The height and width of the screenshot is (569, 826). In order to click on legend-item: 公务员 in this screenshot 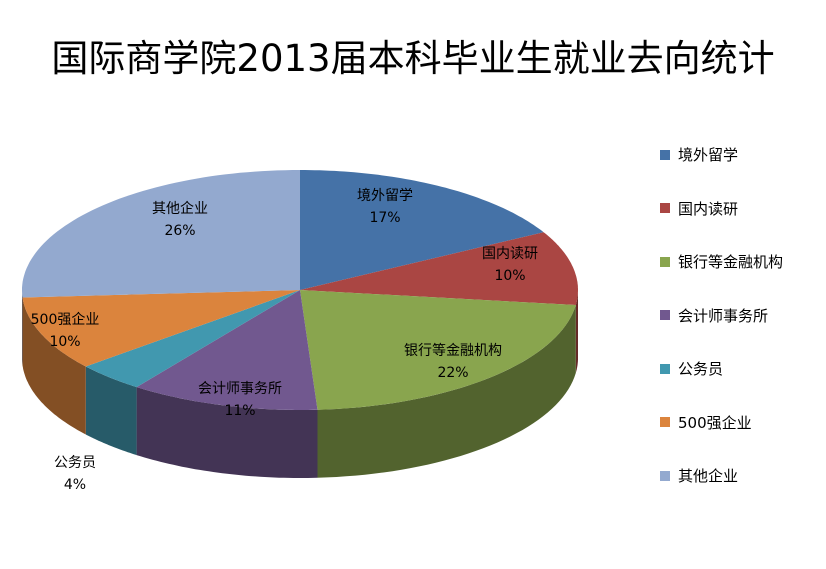, I will do `click(691, 368)`.